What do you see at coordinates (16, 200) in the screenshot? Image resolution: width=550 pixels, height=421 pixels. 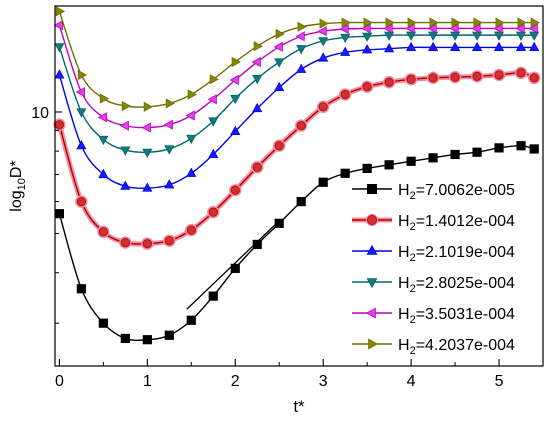 I see `y-axis-label-main: log` at bounding box center [16, 200].